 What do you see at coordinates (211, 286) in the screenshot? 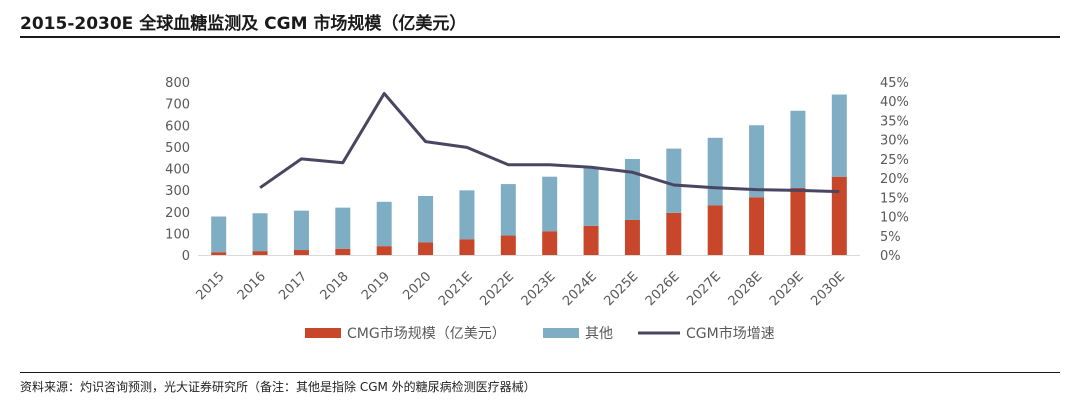
I see `x-tick-label: 2015` at bounding box center [211, 286].